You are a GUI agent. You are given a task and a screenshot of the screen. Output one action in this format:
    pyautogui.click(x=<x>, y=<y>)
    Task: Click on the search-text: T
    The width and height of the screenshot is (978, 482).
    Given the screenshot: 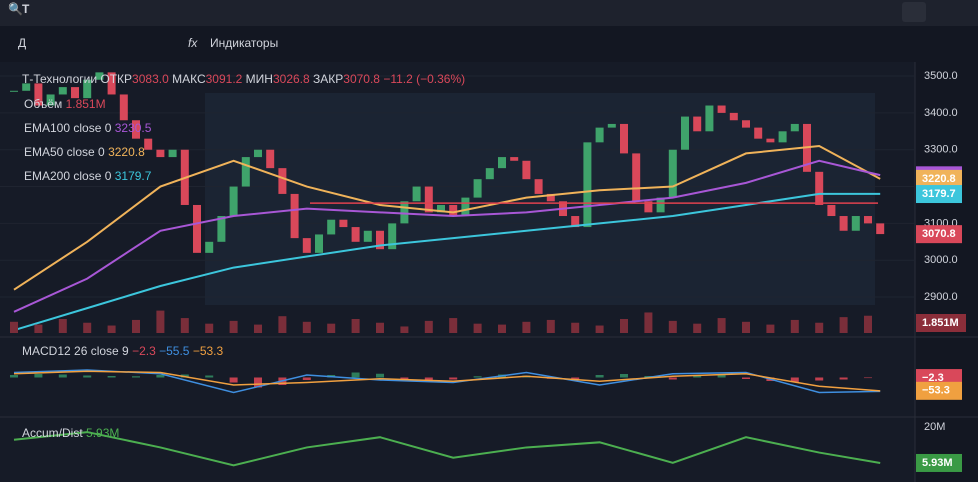 What is the action you would take?
    pyautogui.click(x=26, y=9)
    